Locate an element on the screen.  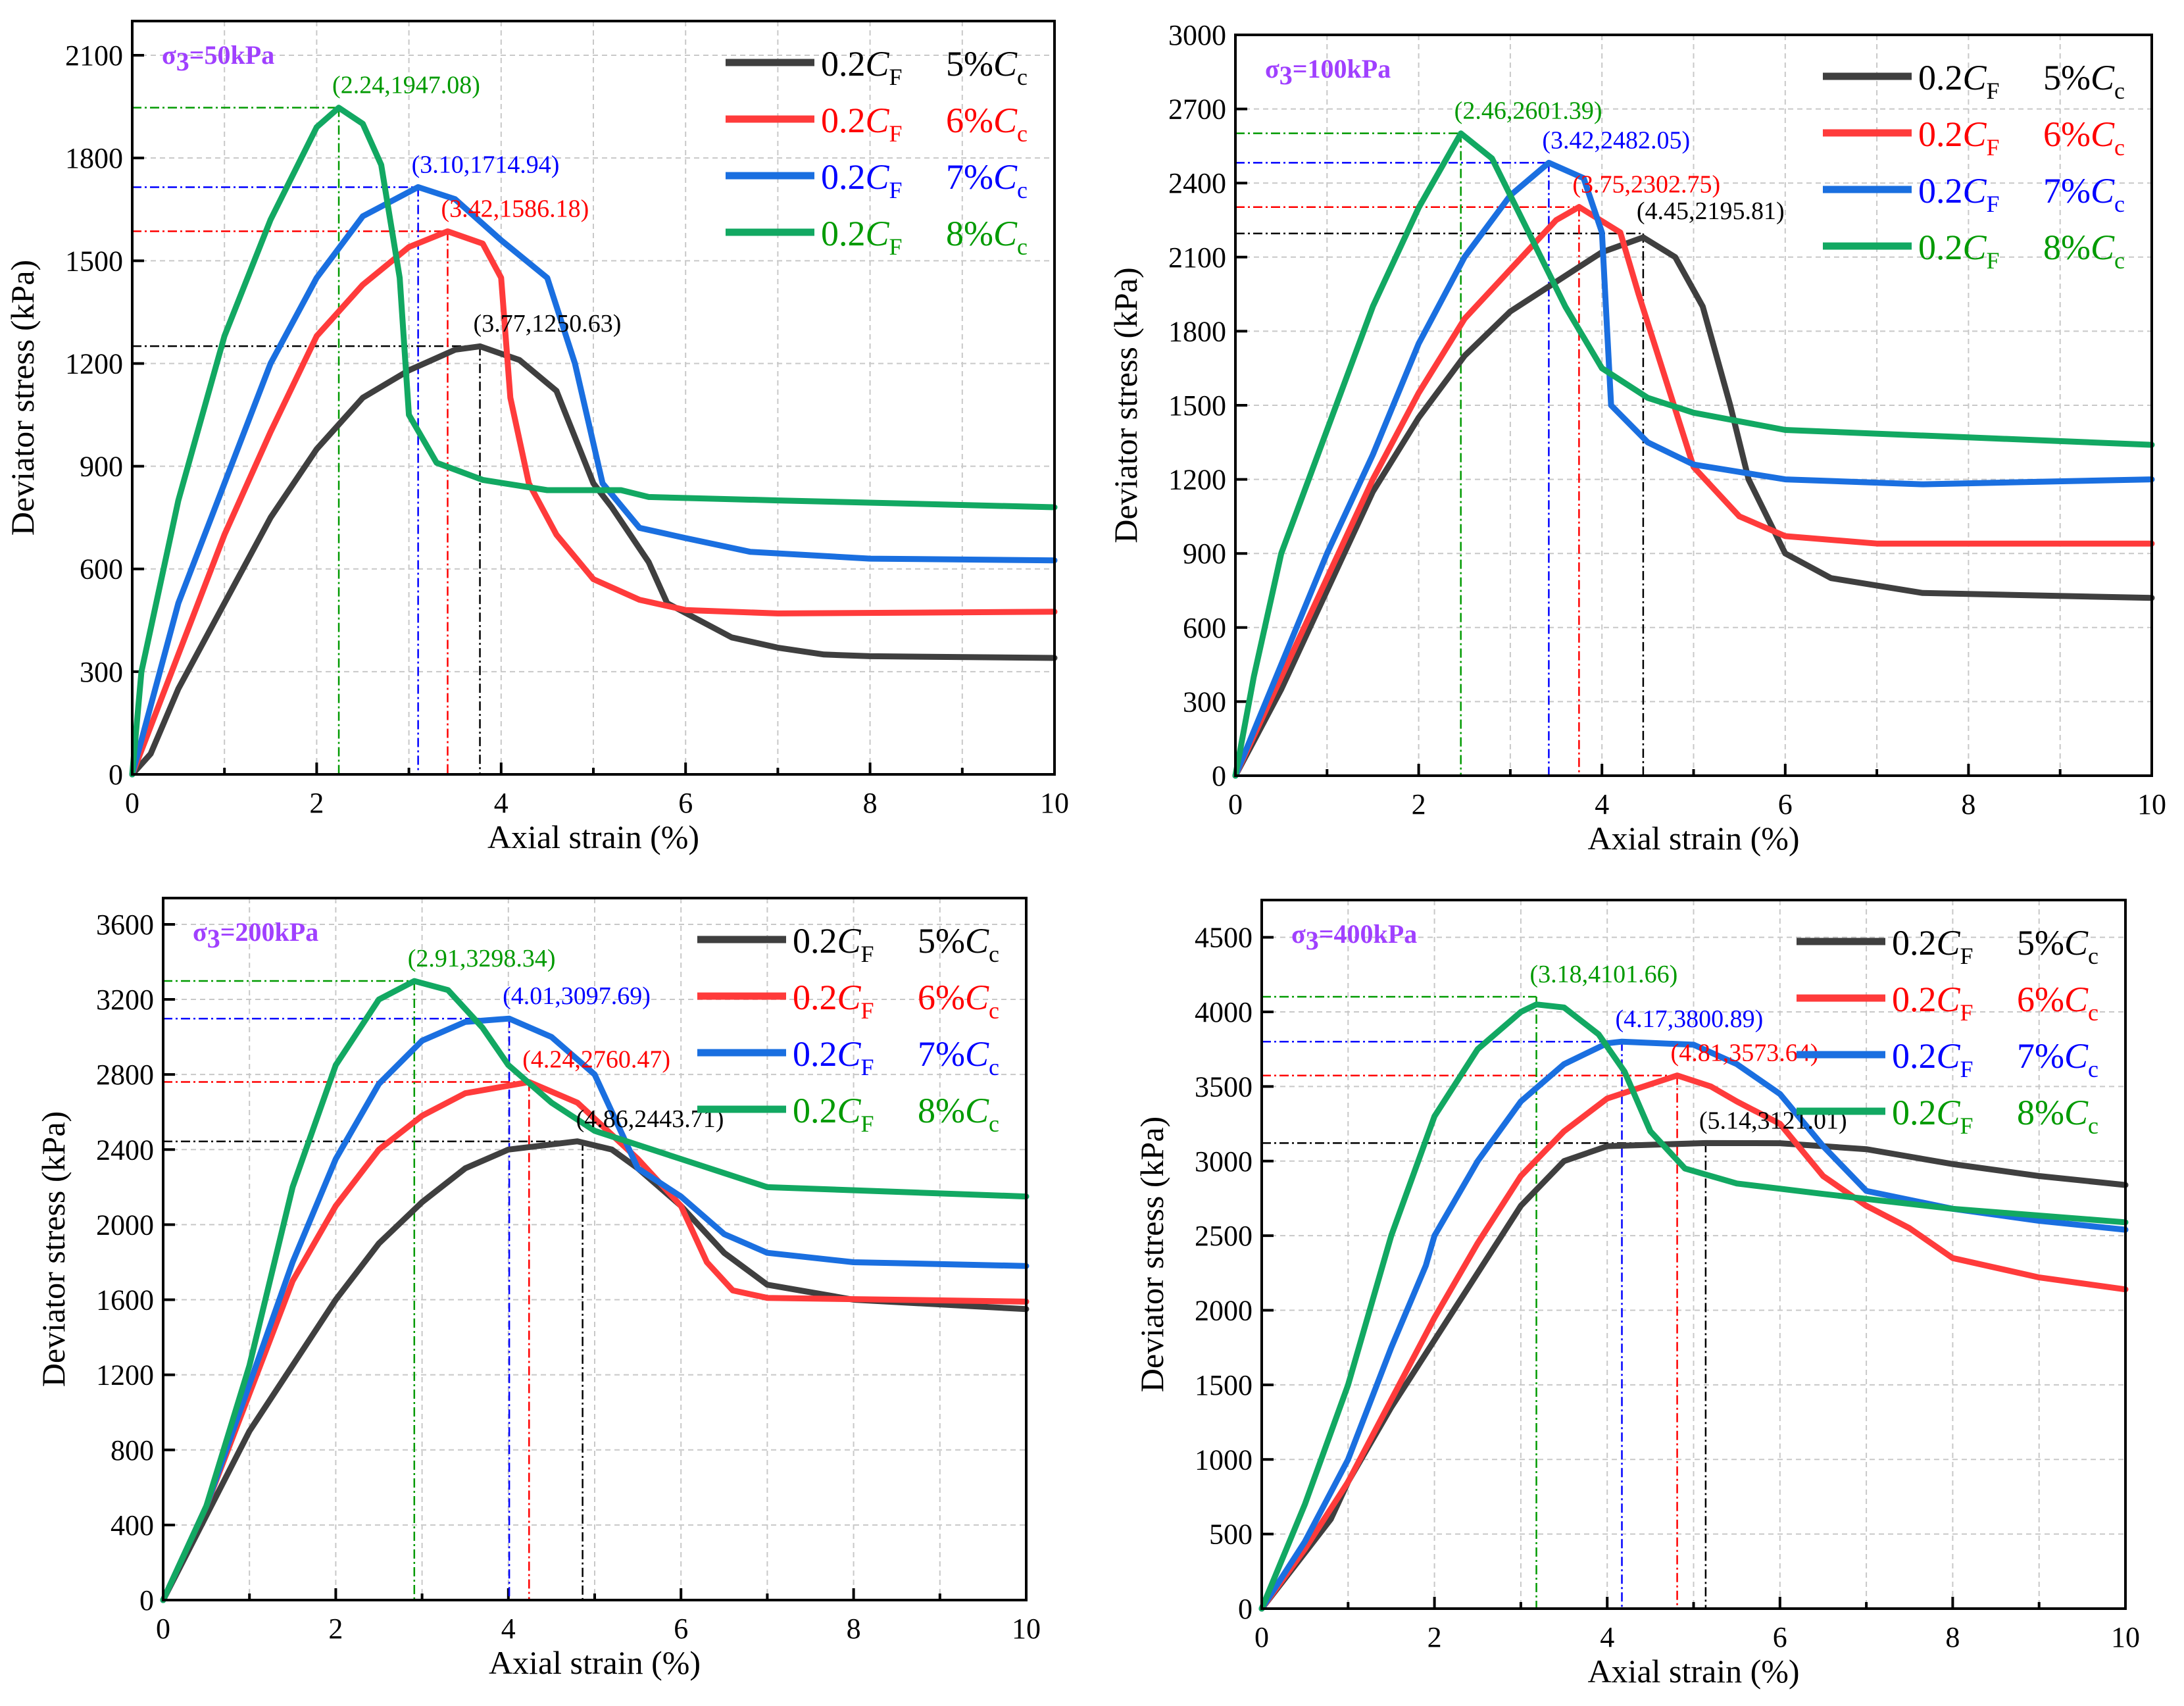
legend-label-cement: 8%Cc is located at coordinates (2057, 1116).